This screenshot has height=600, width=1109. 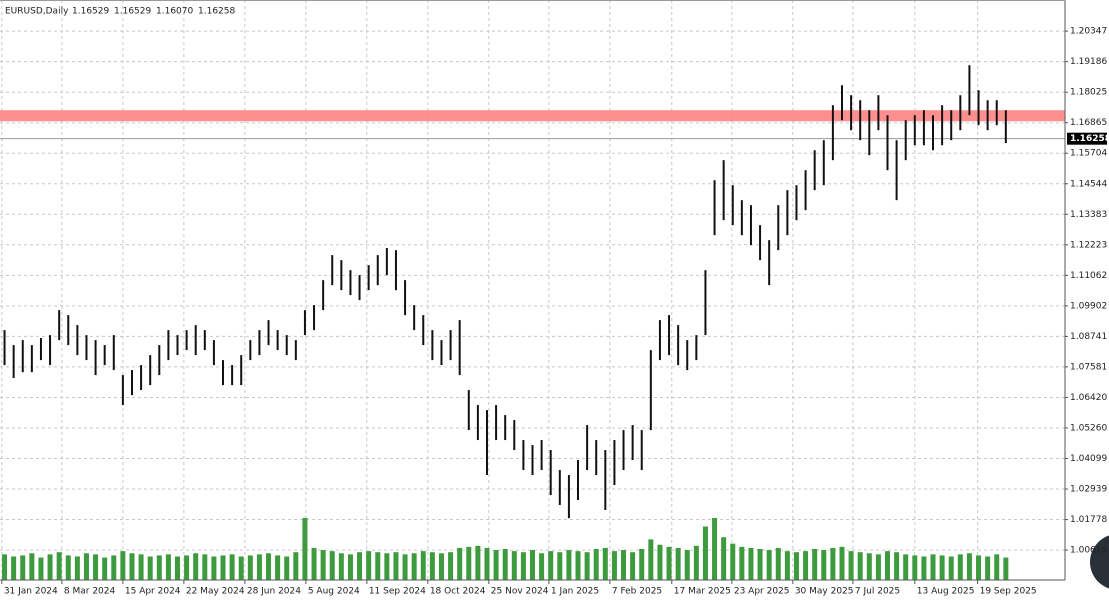 What do you see at coordinates (90, 592) in the screenshot?
I see `x-tick-label: 8 Mar 2024` at bounding box center [90, 592].